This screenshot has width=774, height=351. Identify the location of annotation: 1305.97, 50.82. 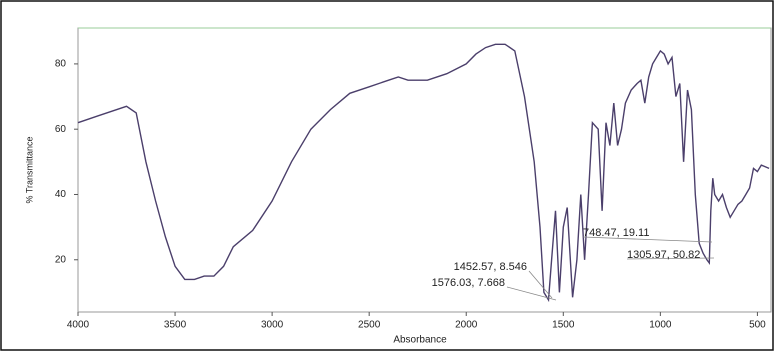
(663, 255).